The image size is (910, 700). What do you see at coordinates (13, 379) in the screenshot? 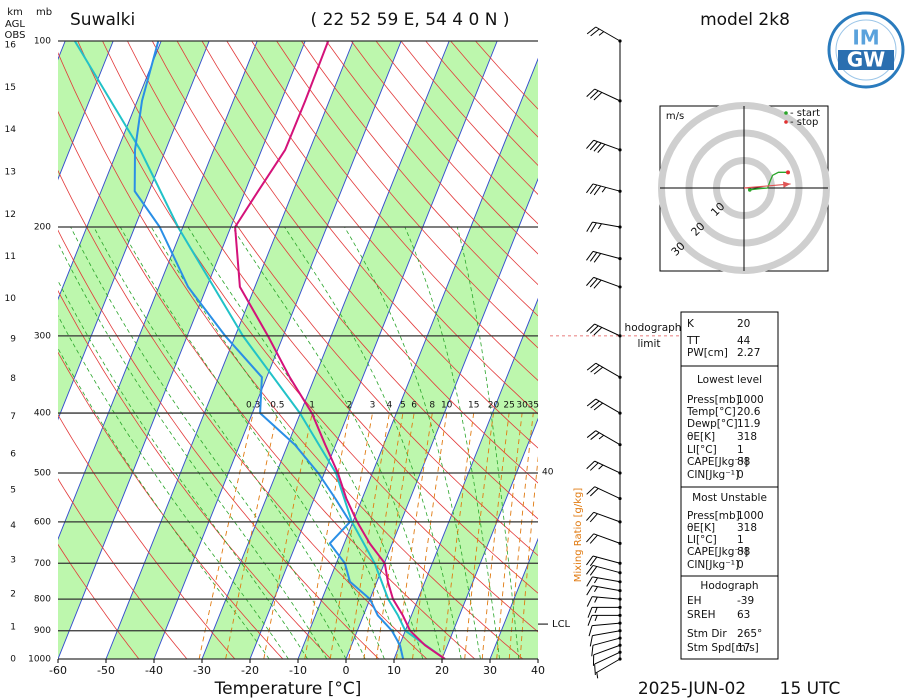
I see `height-tick-label: 8` at bounding box center [13, 379].